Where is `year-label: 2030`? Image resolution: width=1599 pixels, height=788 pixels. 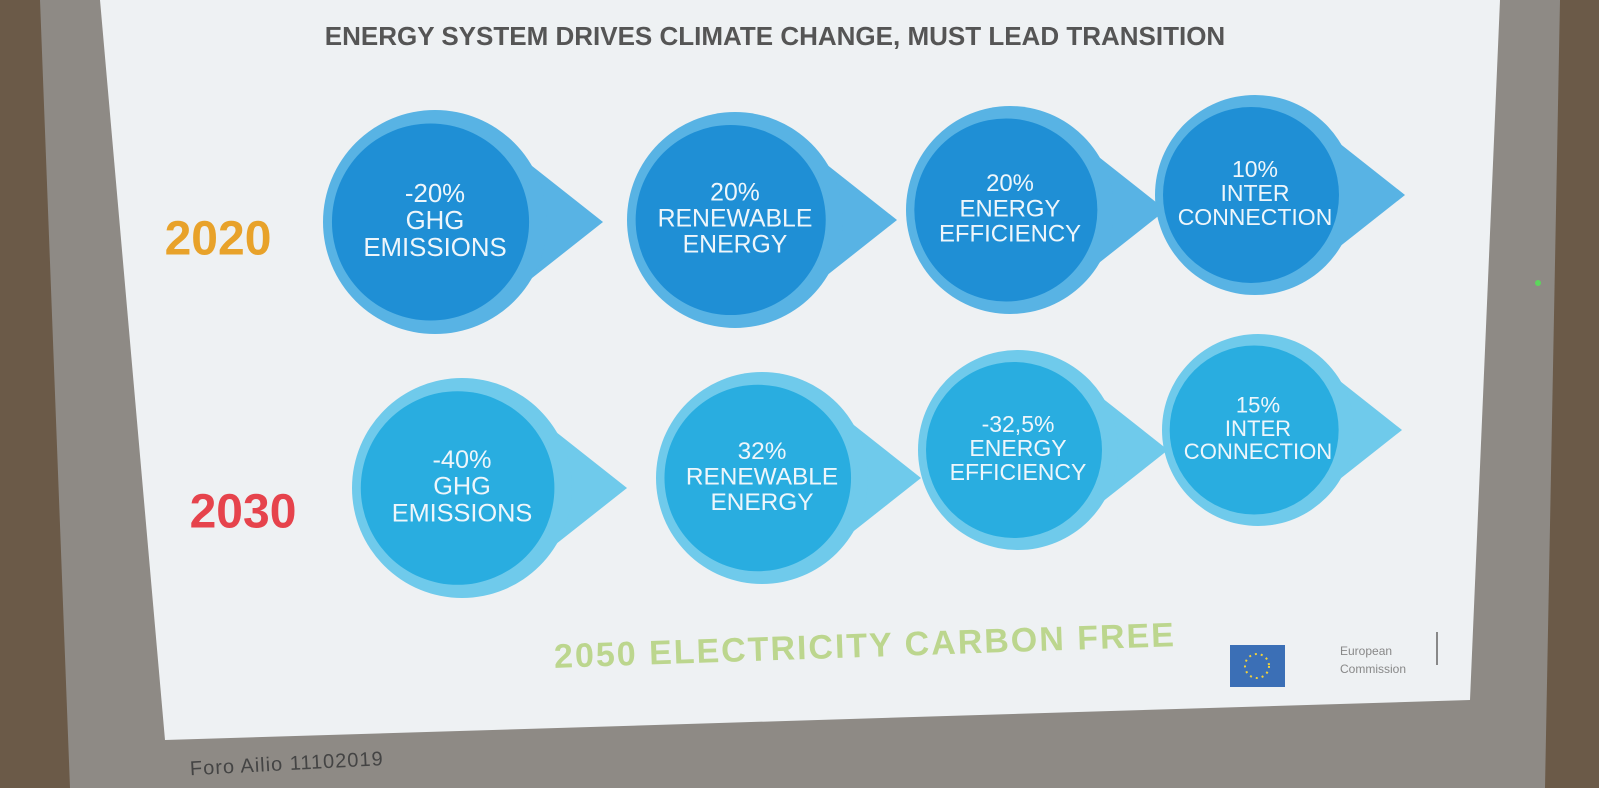
year-label: 2030 is located at coordinates (243, 512).